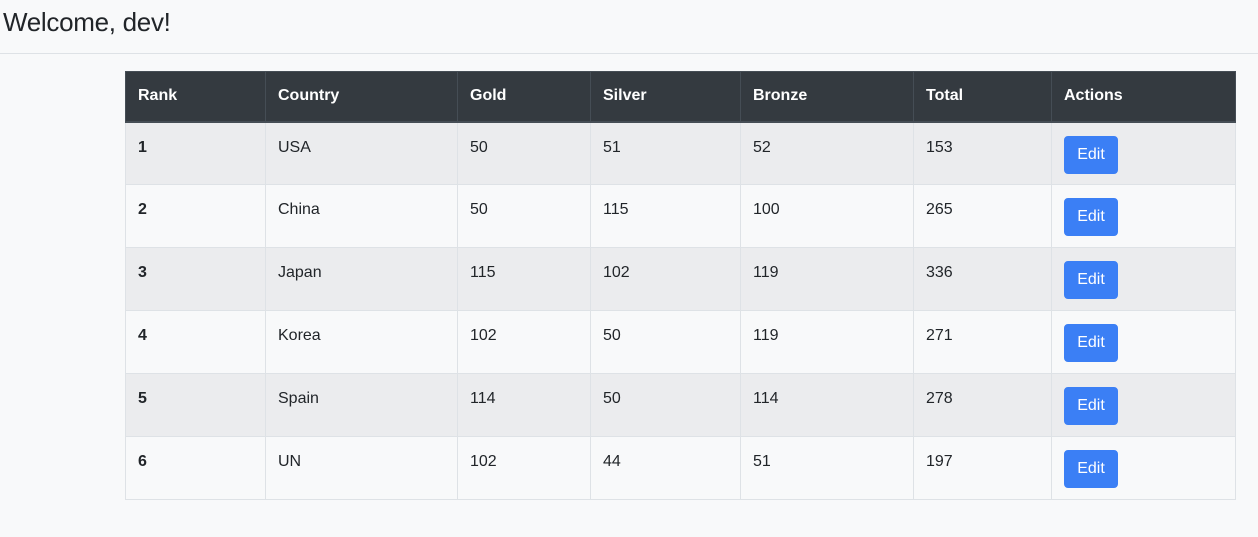 The image size is (1258, 537). Describe the element at coordinates (195, 405) in the screenshot. I see `rank-cell: 5` at that location.